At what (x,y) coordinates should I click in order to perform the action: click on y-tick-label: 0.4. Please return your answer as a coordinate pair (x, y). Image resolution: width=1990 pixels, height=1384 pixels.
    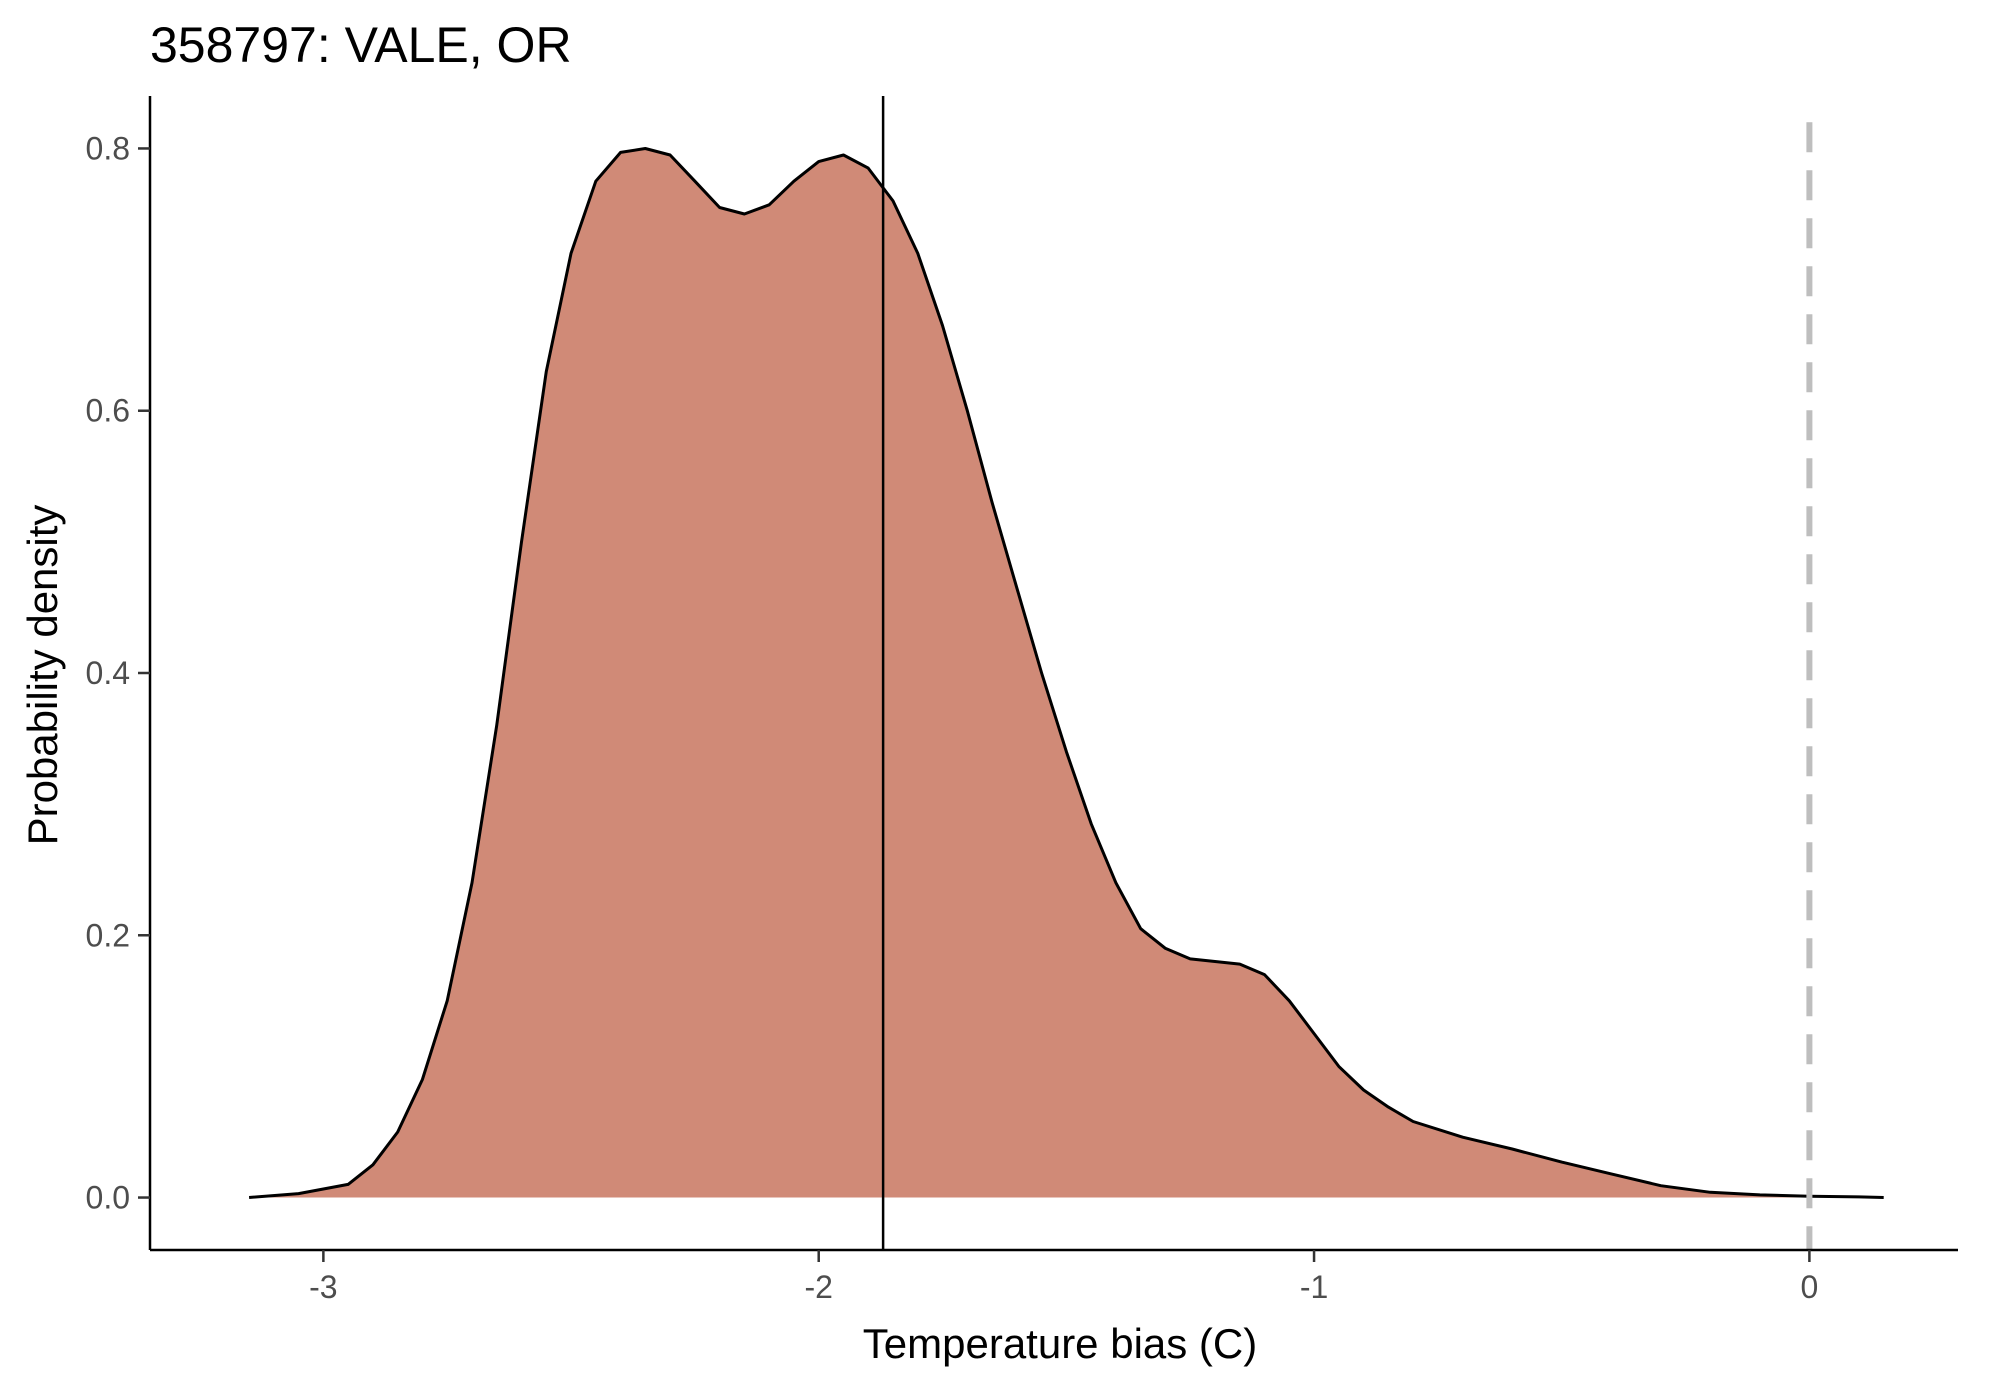
    Looking at the image, I should click on (108, 673).